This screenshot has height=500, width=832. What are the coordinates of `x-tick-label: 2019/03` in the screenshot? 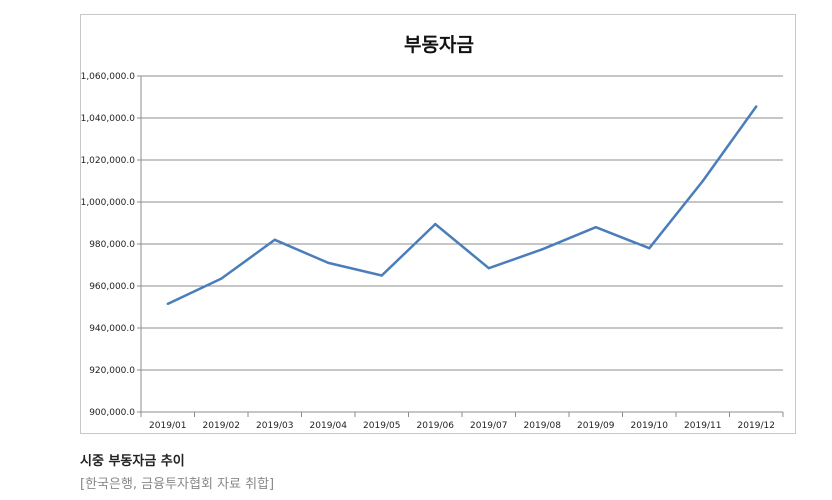 It's located at (274, 426).